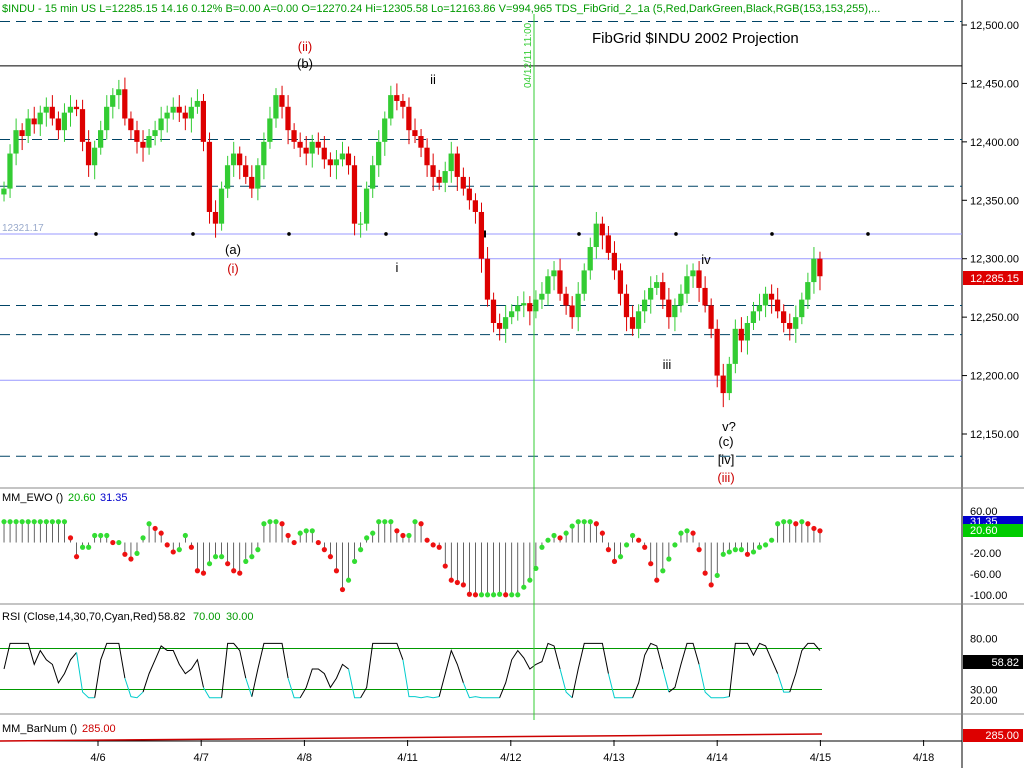 This screenshot has width=1024, height=768. I want to click on ewo-tick-label: 60.00, so click(984, 512).